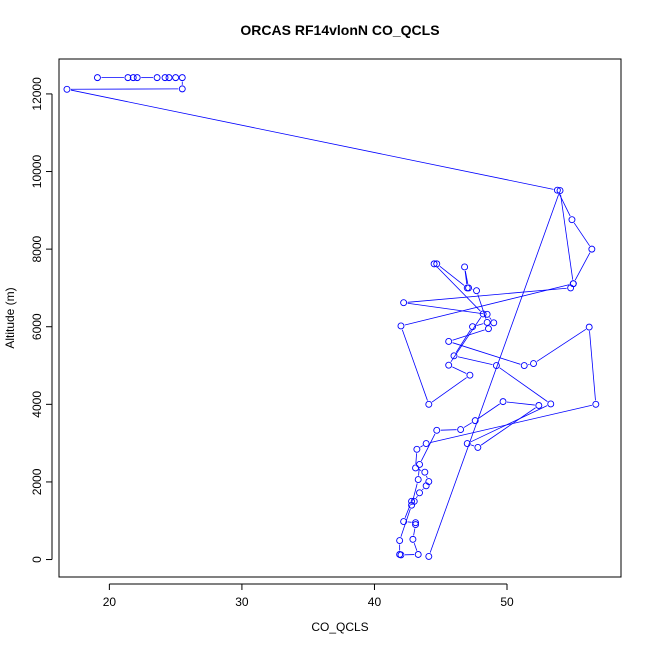 Image resolution: width=650 pixels, height=650 pixels. What do you see at coordinates (110, 602) in the screenshot?
I see `x-tick-label: 20` at bounding box center [110, 602].